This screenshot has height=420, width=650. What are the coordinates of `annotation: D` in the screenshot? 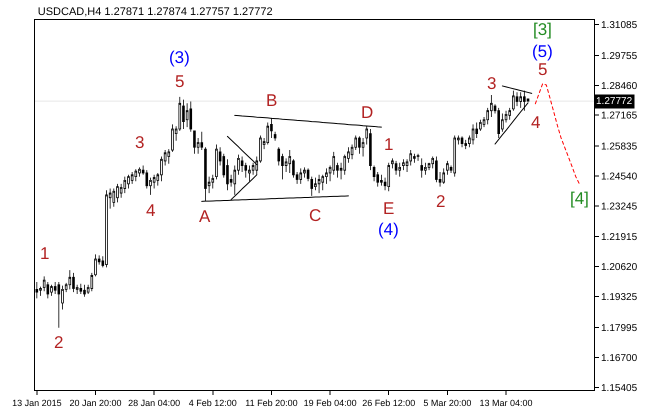 It's located at (367, 112).